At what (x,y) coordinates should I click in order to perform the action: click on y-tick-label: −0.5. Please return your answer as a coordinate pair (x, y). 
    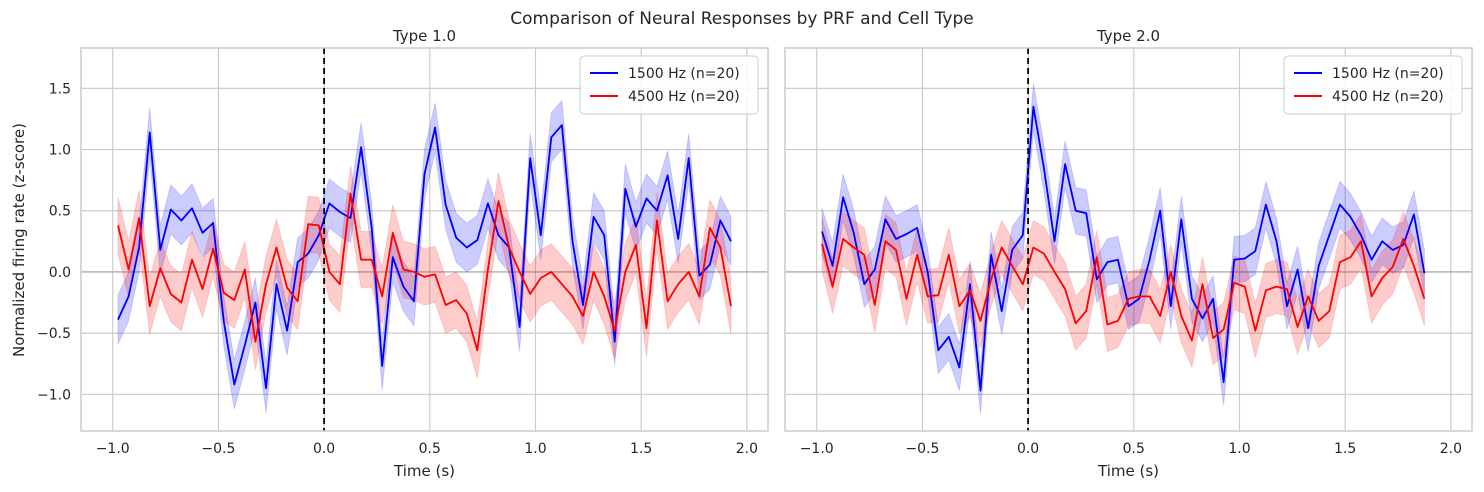
    Looking at the image, I should click on (54, 334).